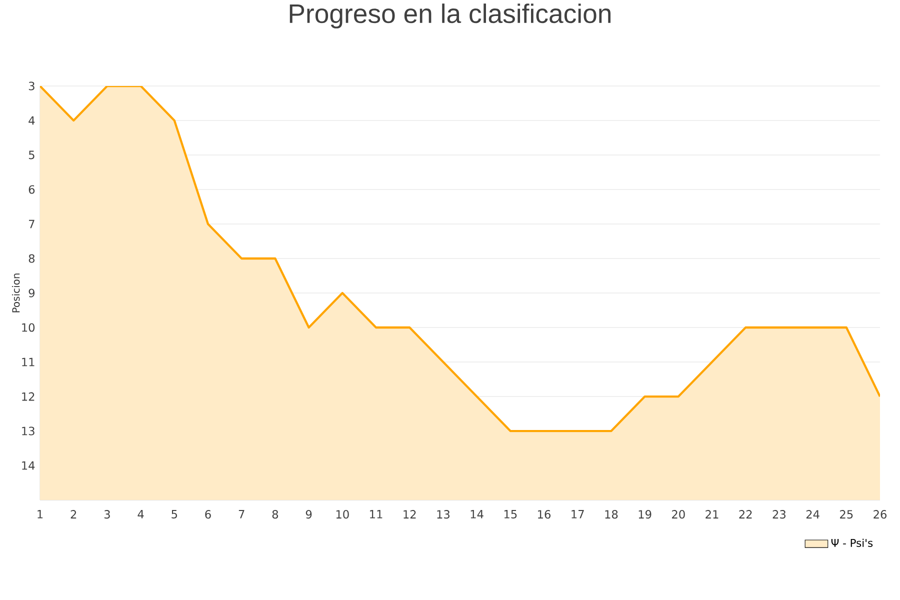  I want to click on x-tick-label: 6, so click(208, 514).